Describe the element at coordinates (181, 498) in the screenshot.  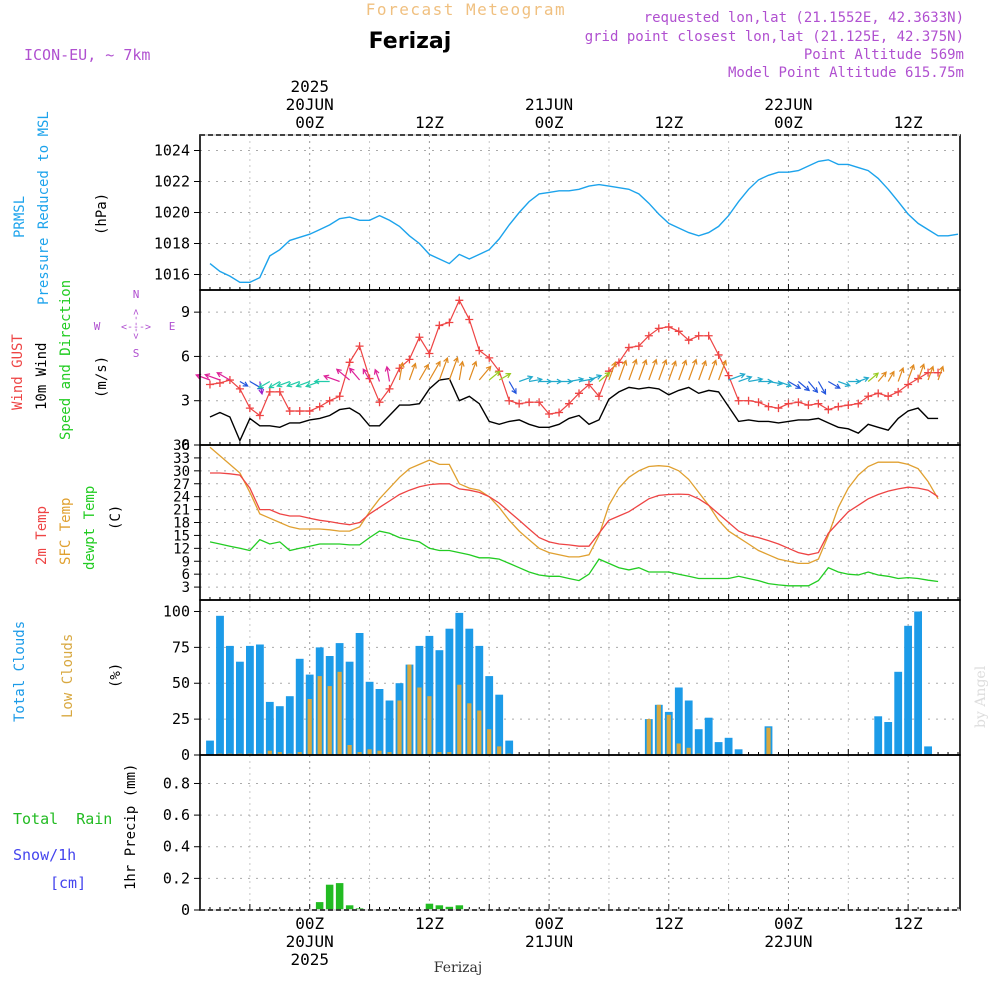
I see `temp-ytick-label: 24` at that location.